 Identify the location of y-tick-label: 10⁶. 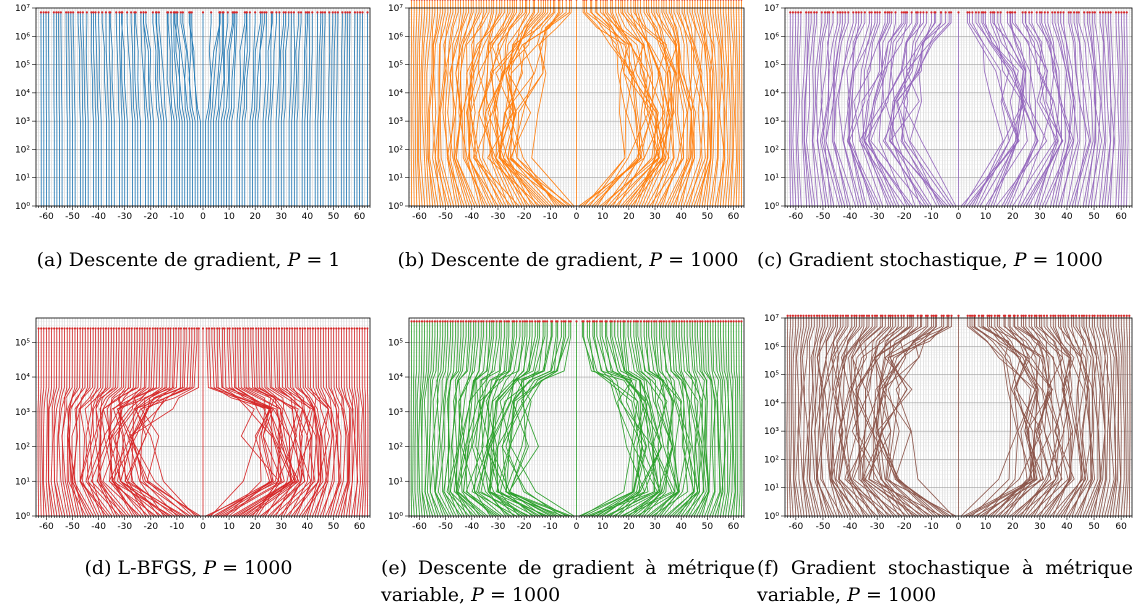
(771, 37).